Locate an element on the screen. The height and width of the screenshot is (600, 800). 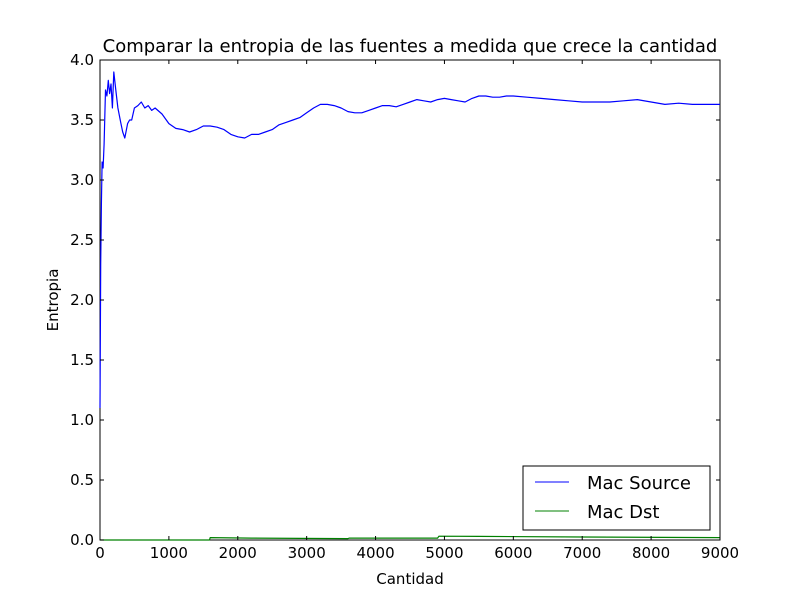
y-tick-label: 0.5 is located at coordinates (82, 480).